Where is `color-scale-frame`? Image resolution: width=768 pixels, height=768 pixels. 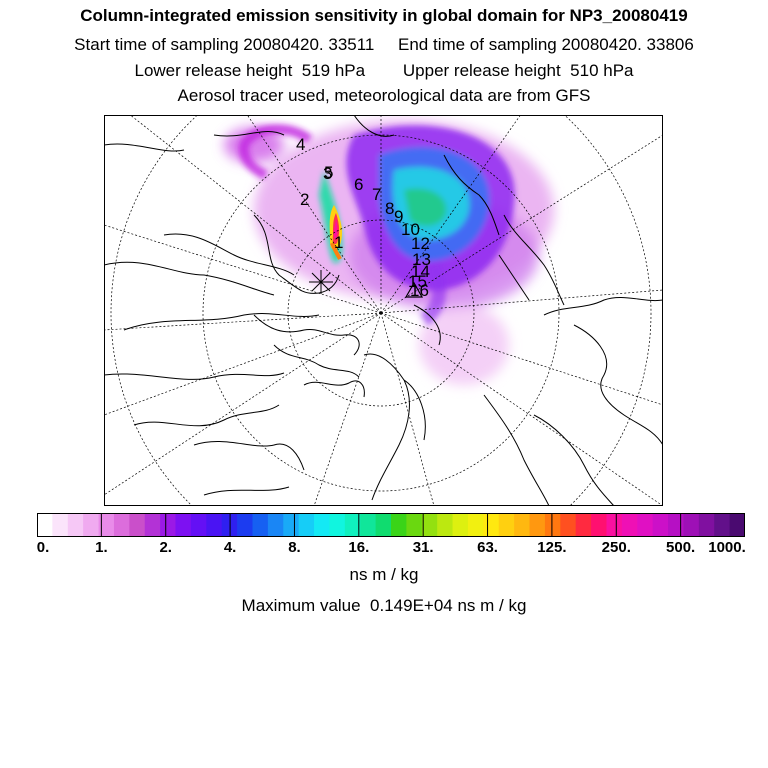 color-scale-frame is located at coordinates (391, 525).